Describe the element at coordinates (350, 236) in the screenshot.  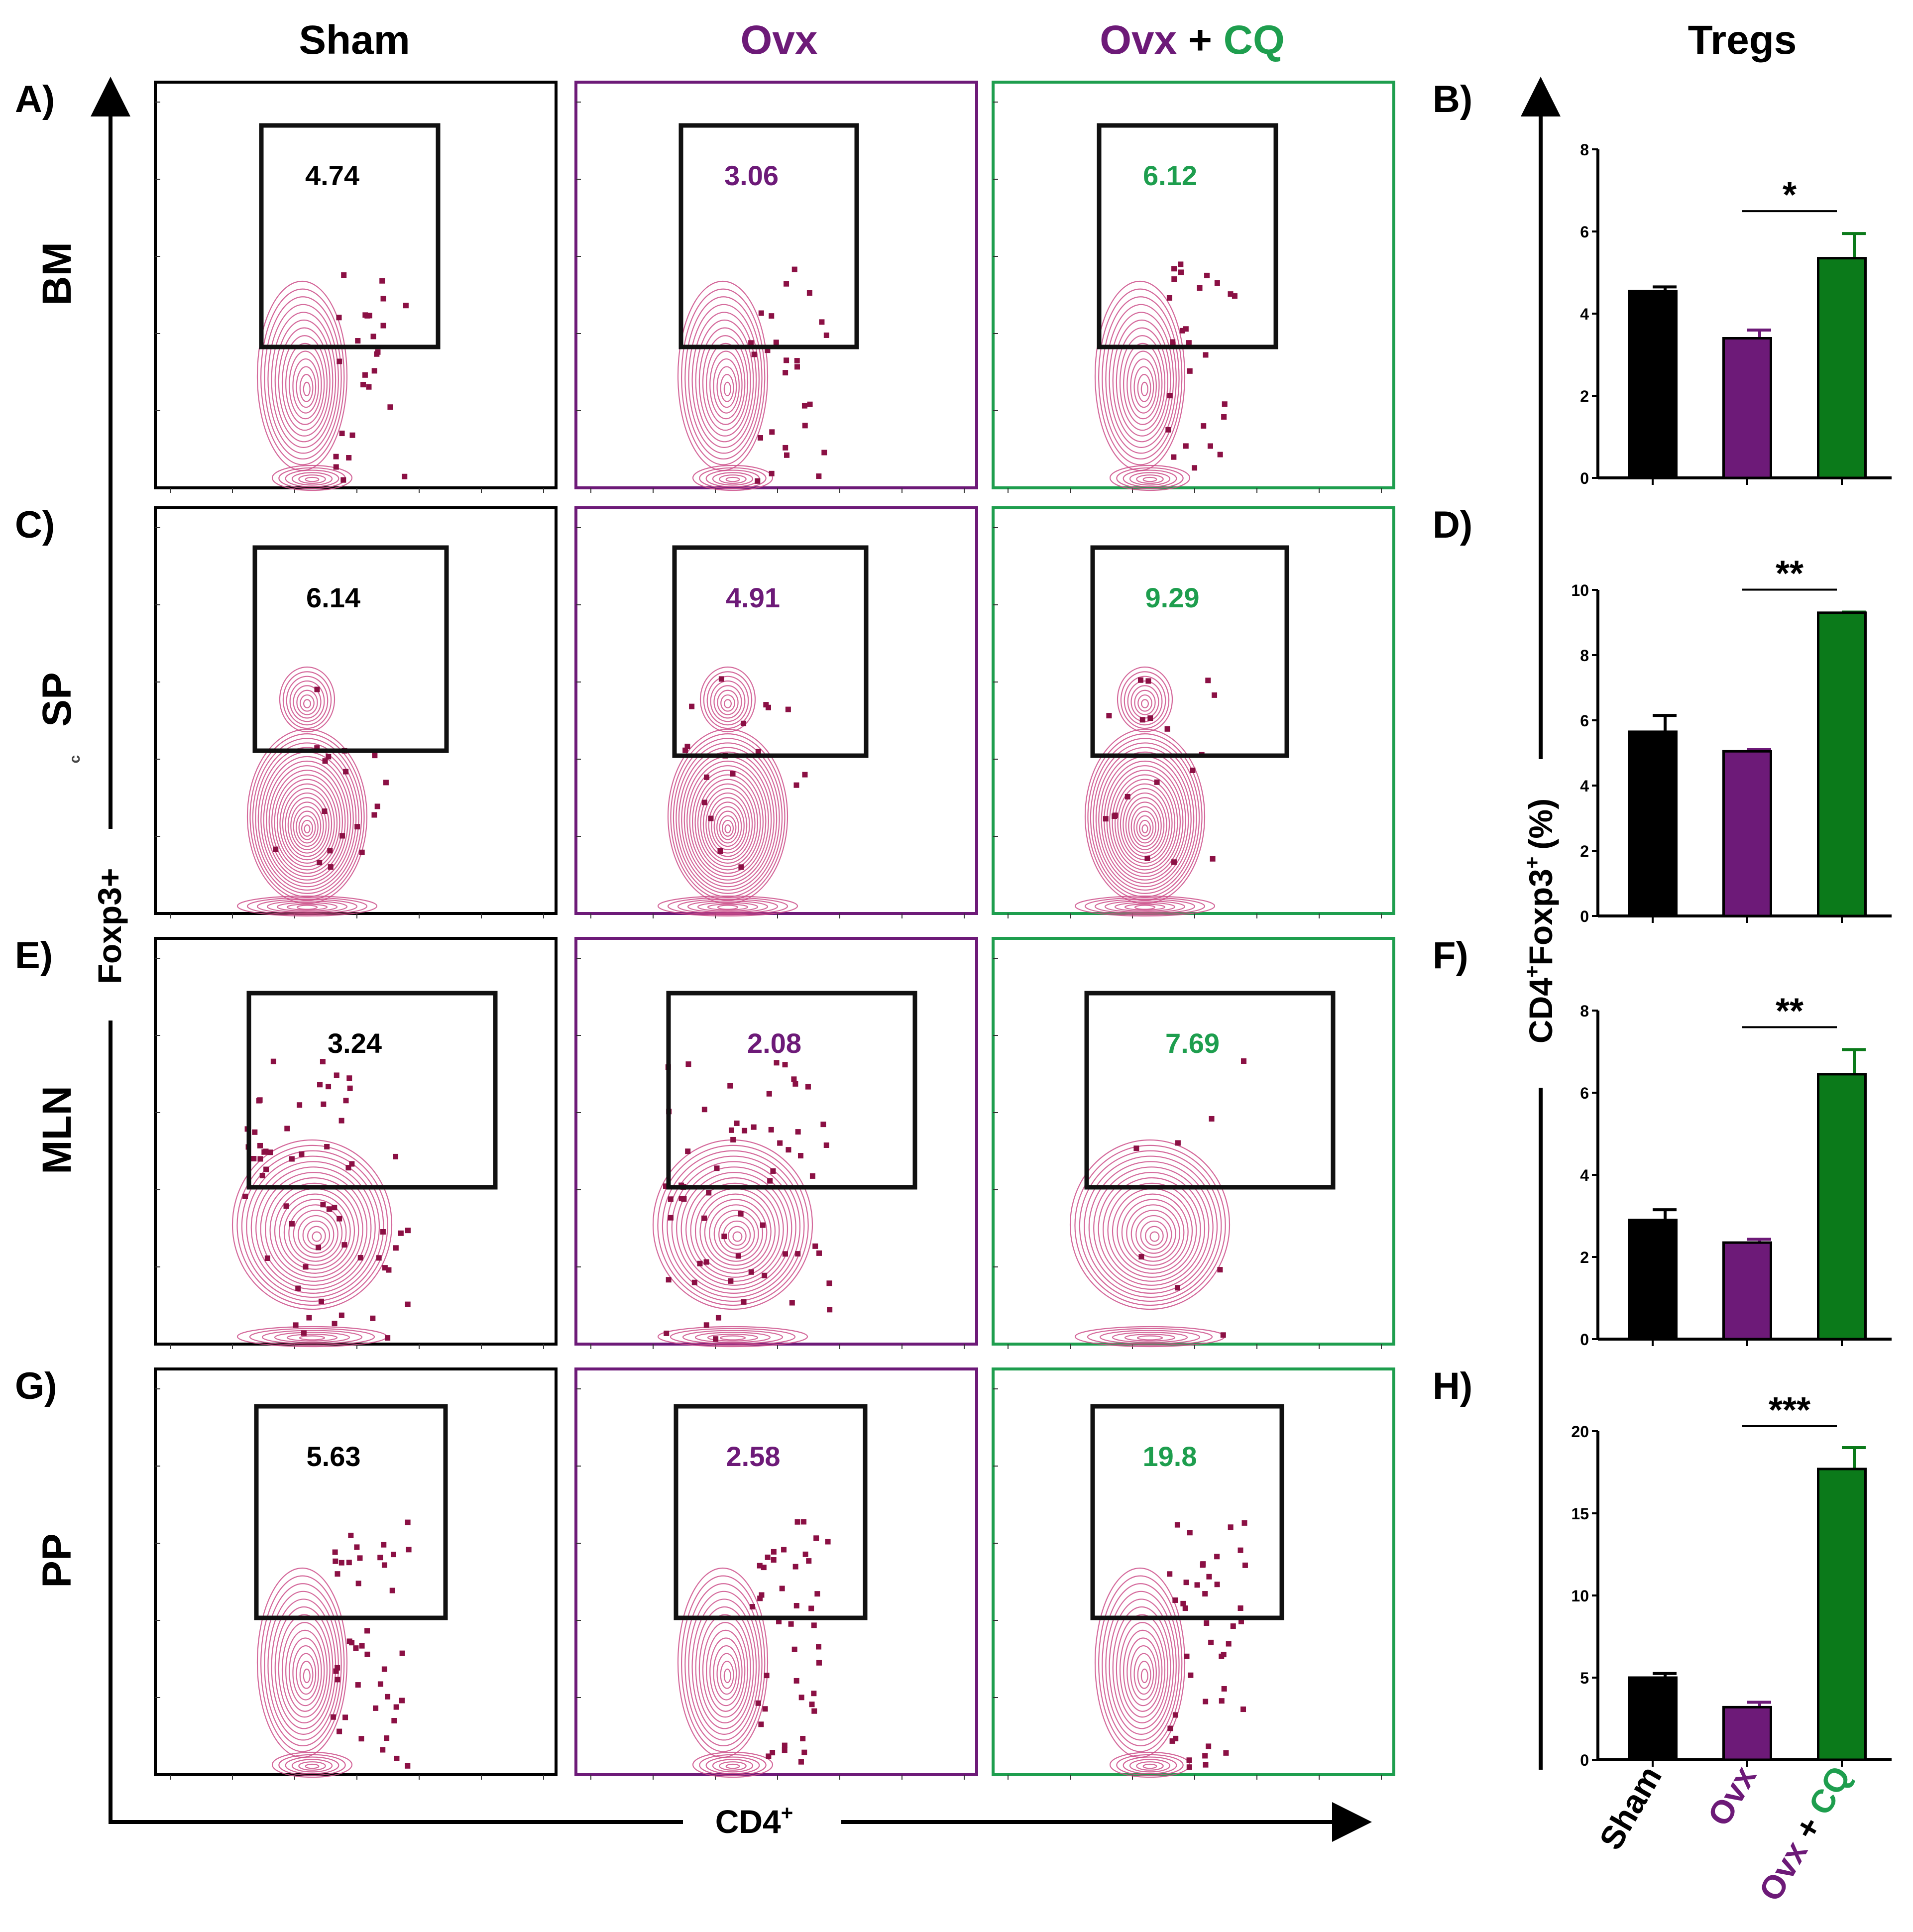
I see `gate-box` at that location.